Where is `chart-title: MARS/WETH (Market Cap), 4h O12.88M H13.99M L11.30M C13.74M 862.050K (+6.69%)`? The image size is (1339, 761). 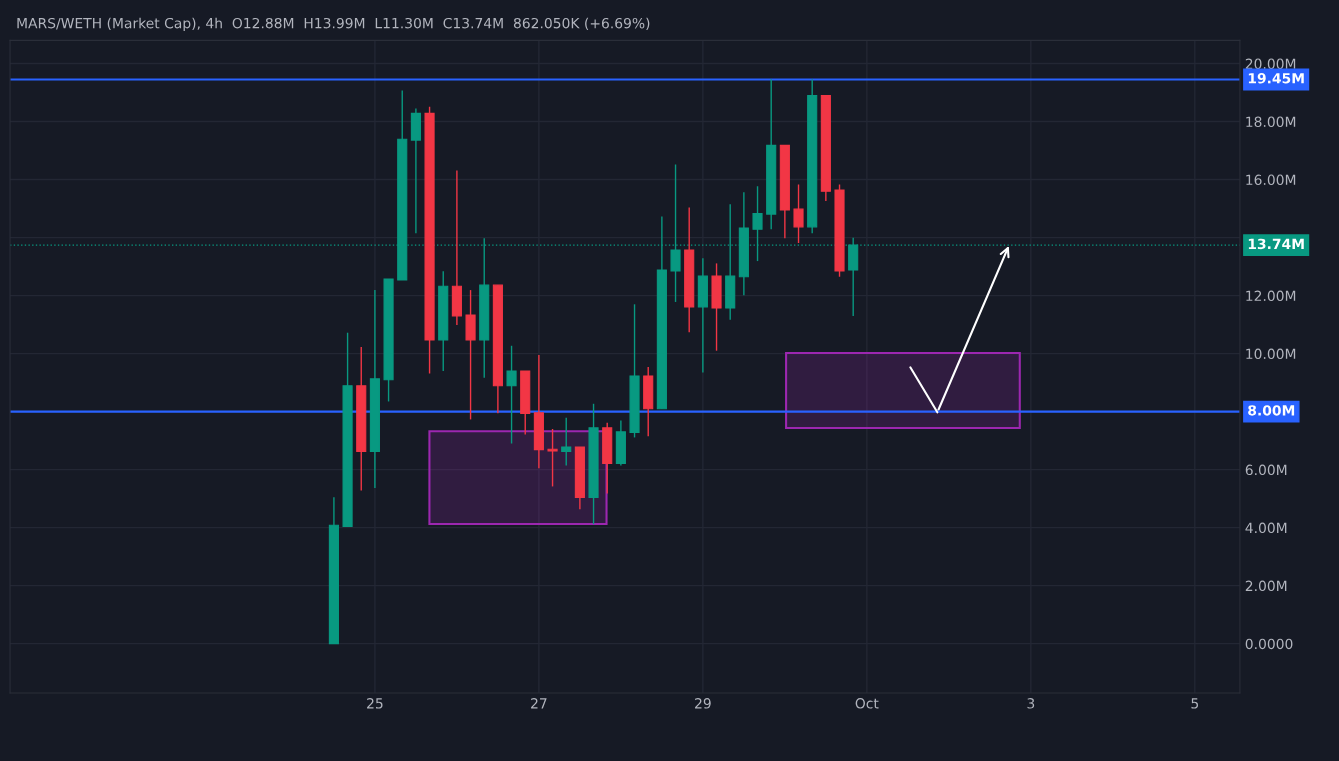 chart-title: MARS/WETH (Market Cap), 4h O12.88M H13.99M L11.30M C13.74M 862.050K (+6.69%) is located at coordinates (333, 24).